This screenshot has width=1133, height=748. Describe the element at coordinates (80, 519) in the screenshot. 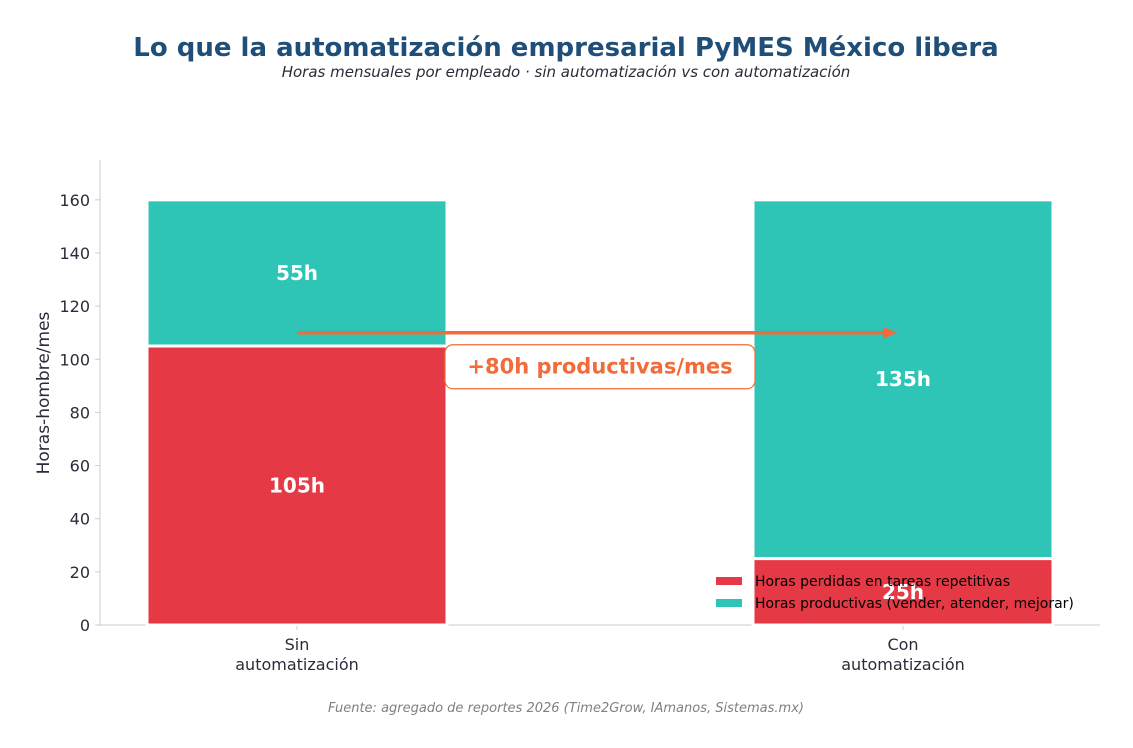

I see `y-tick-label: 40` at that location.